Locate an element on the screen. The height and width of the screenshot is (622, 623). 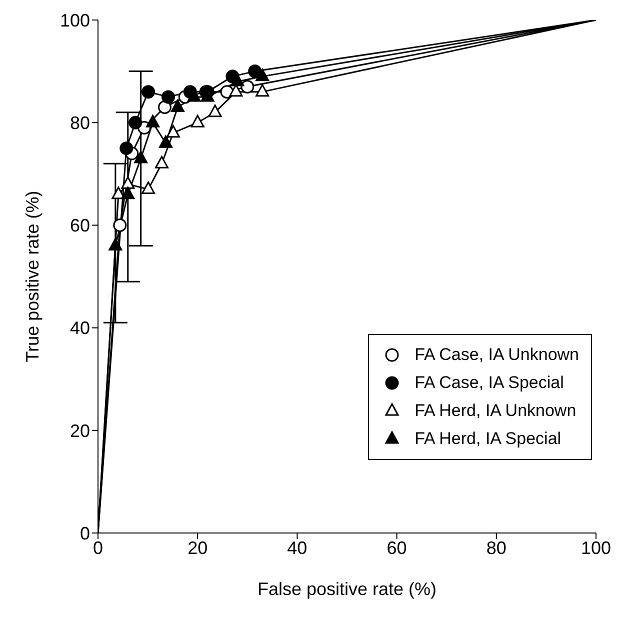
x-tick-label: 80 is located at coordinates (496, 548).